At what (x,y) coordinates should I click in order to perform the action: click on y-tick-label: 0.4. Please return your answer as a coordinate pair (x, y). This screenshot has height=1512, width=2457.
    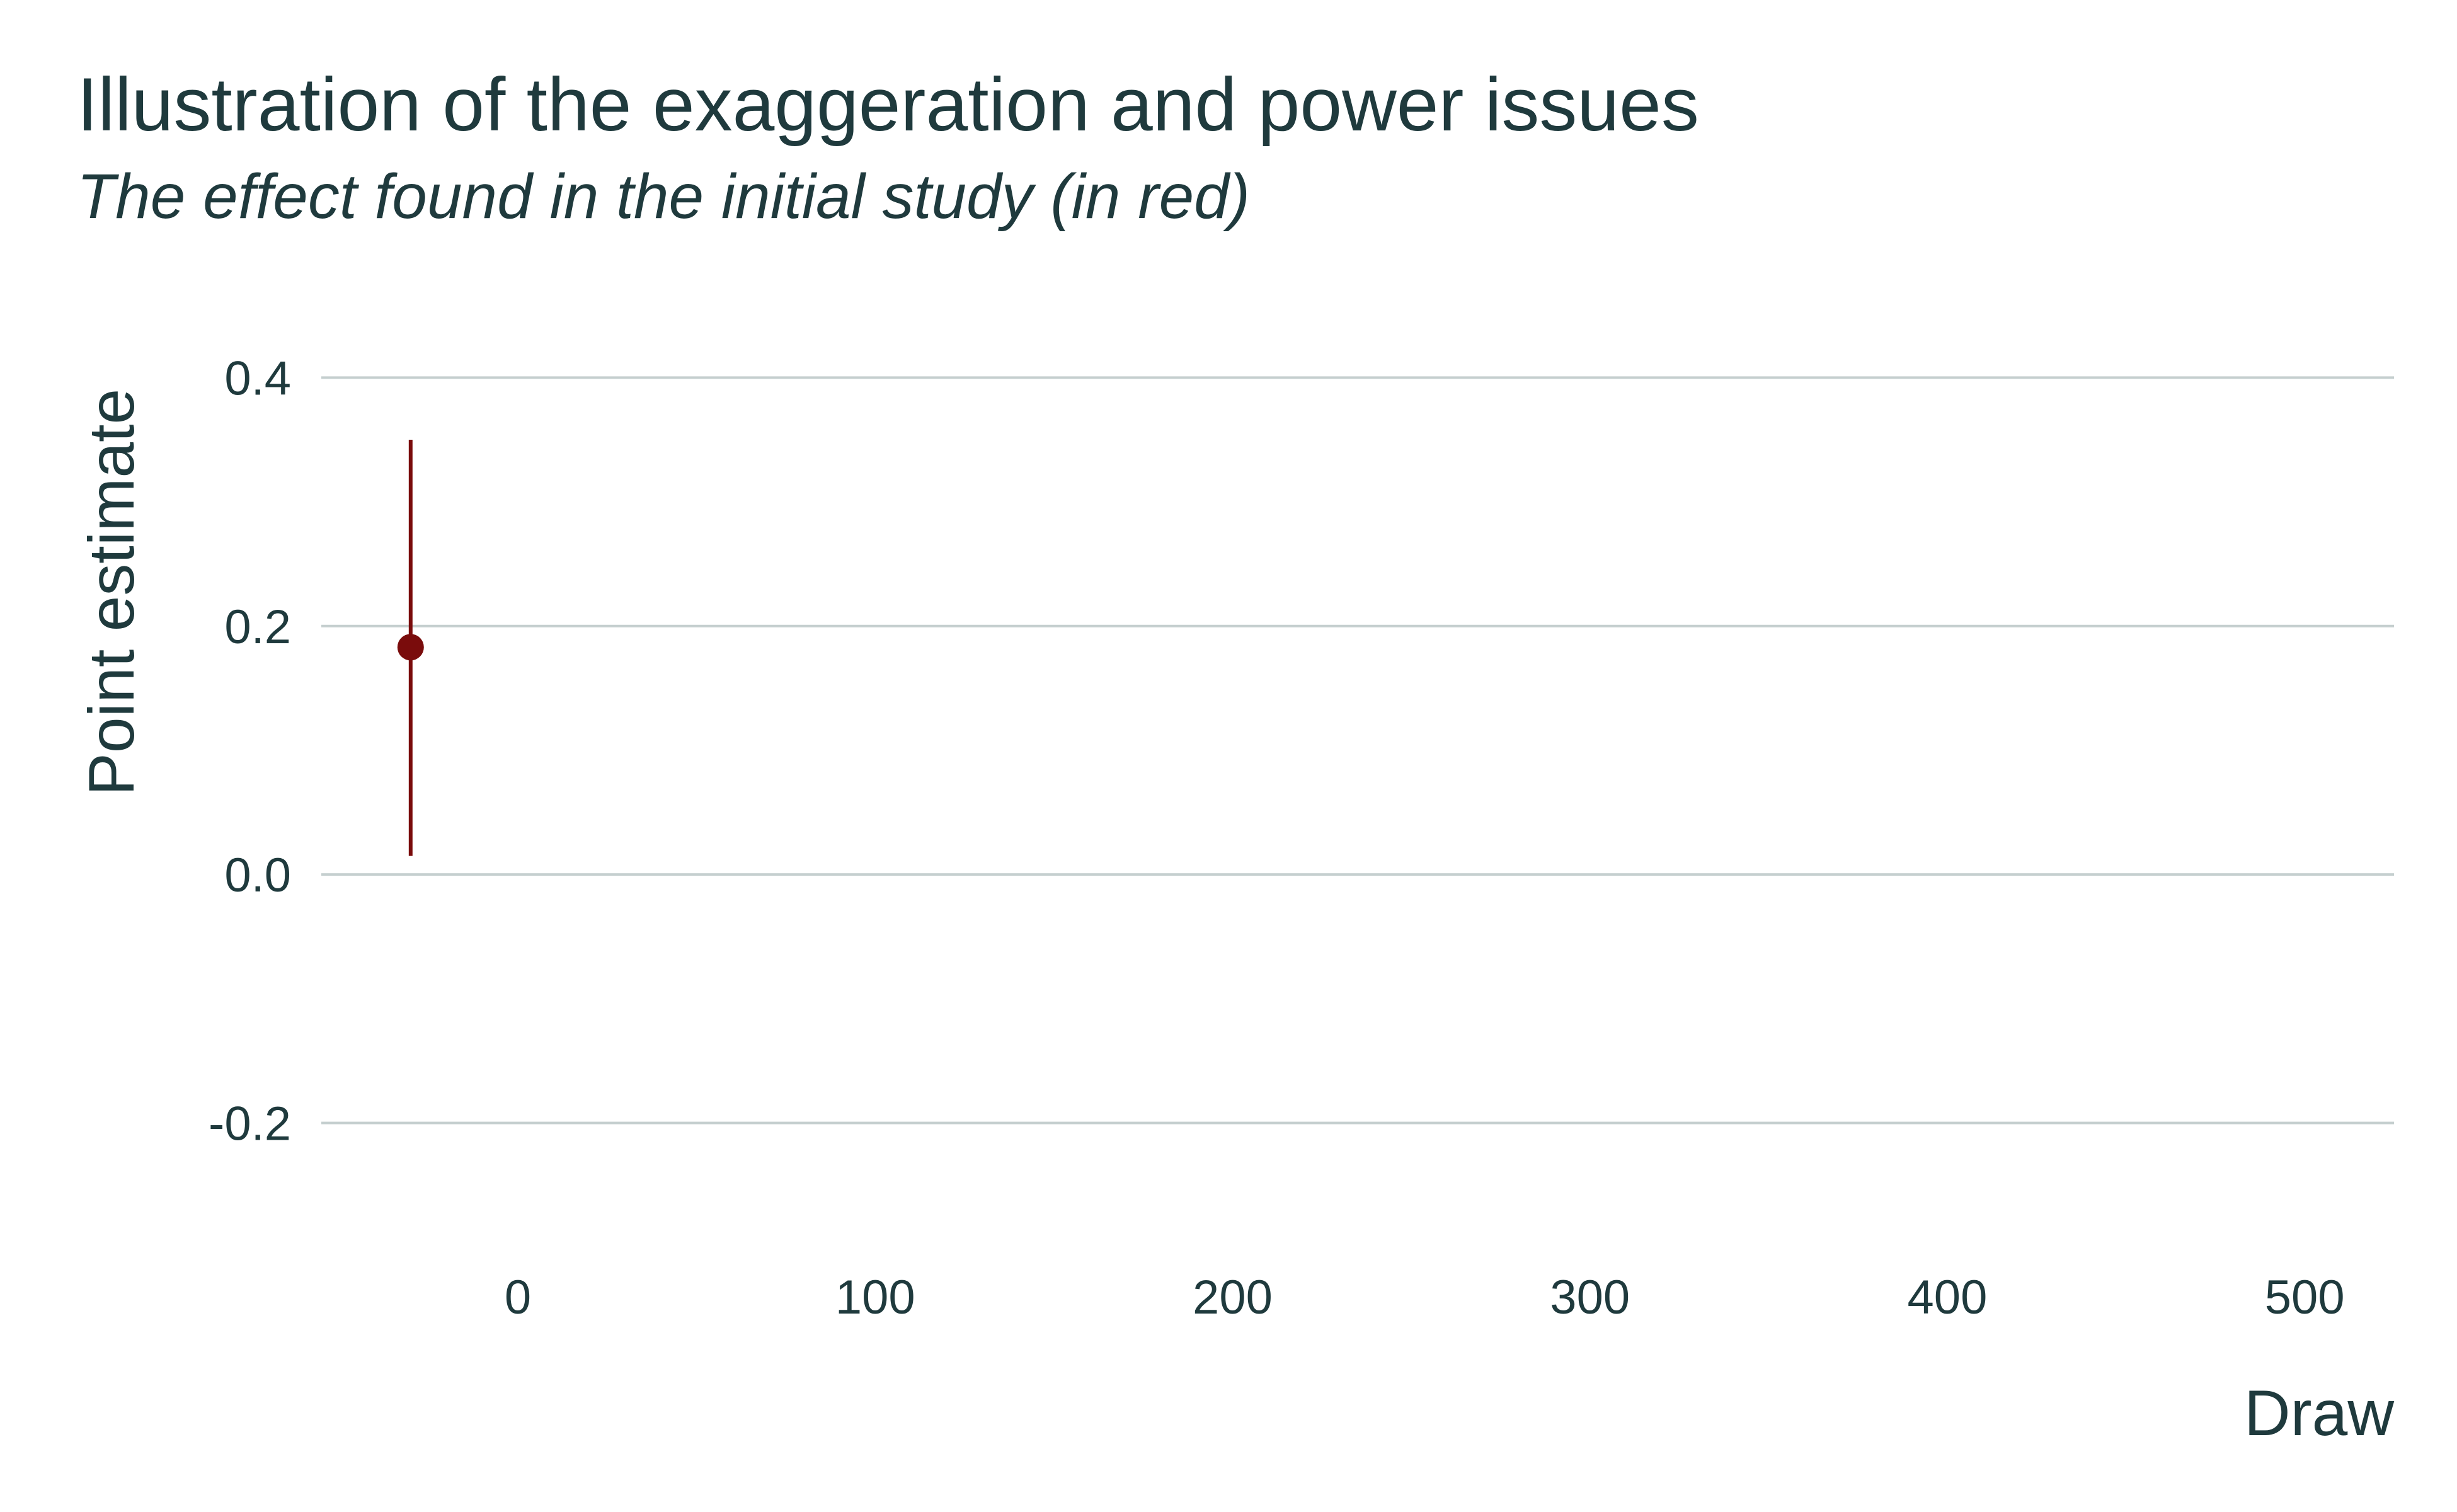
    Looking at the image, I should click on (257, 378).